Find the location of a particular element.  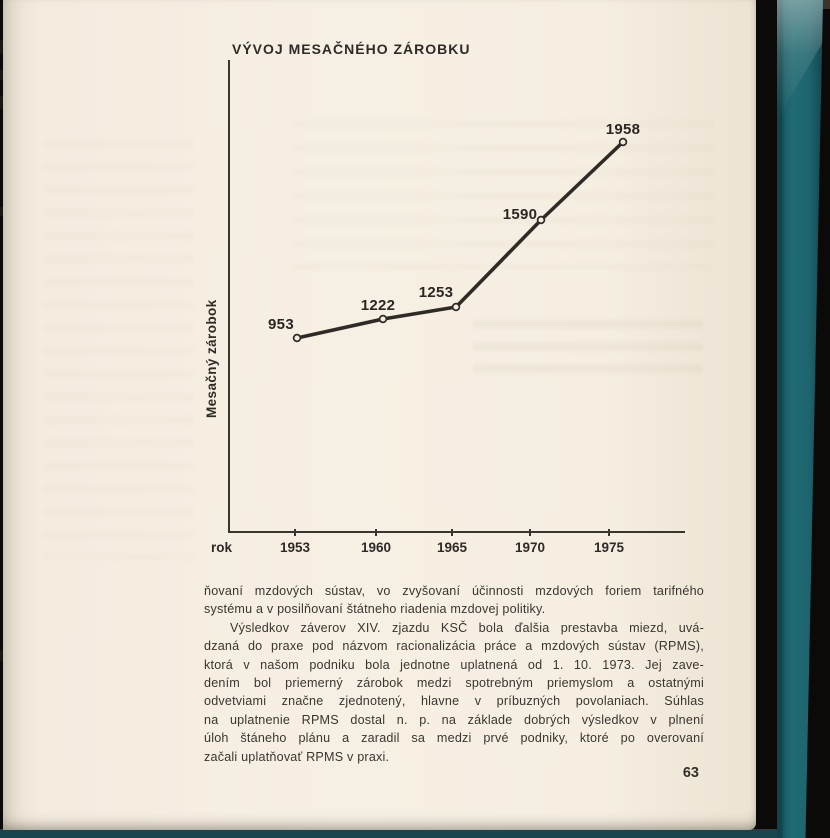

point-value-label: 1958 is located at coordinates (623, 129).